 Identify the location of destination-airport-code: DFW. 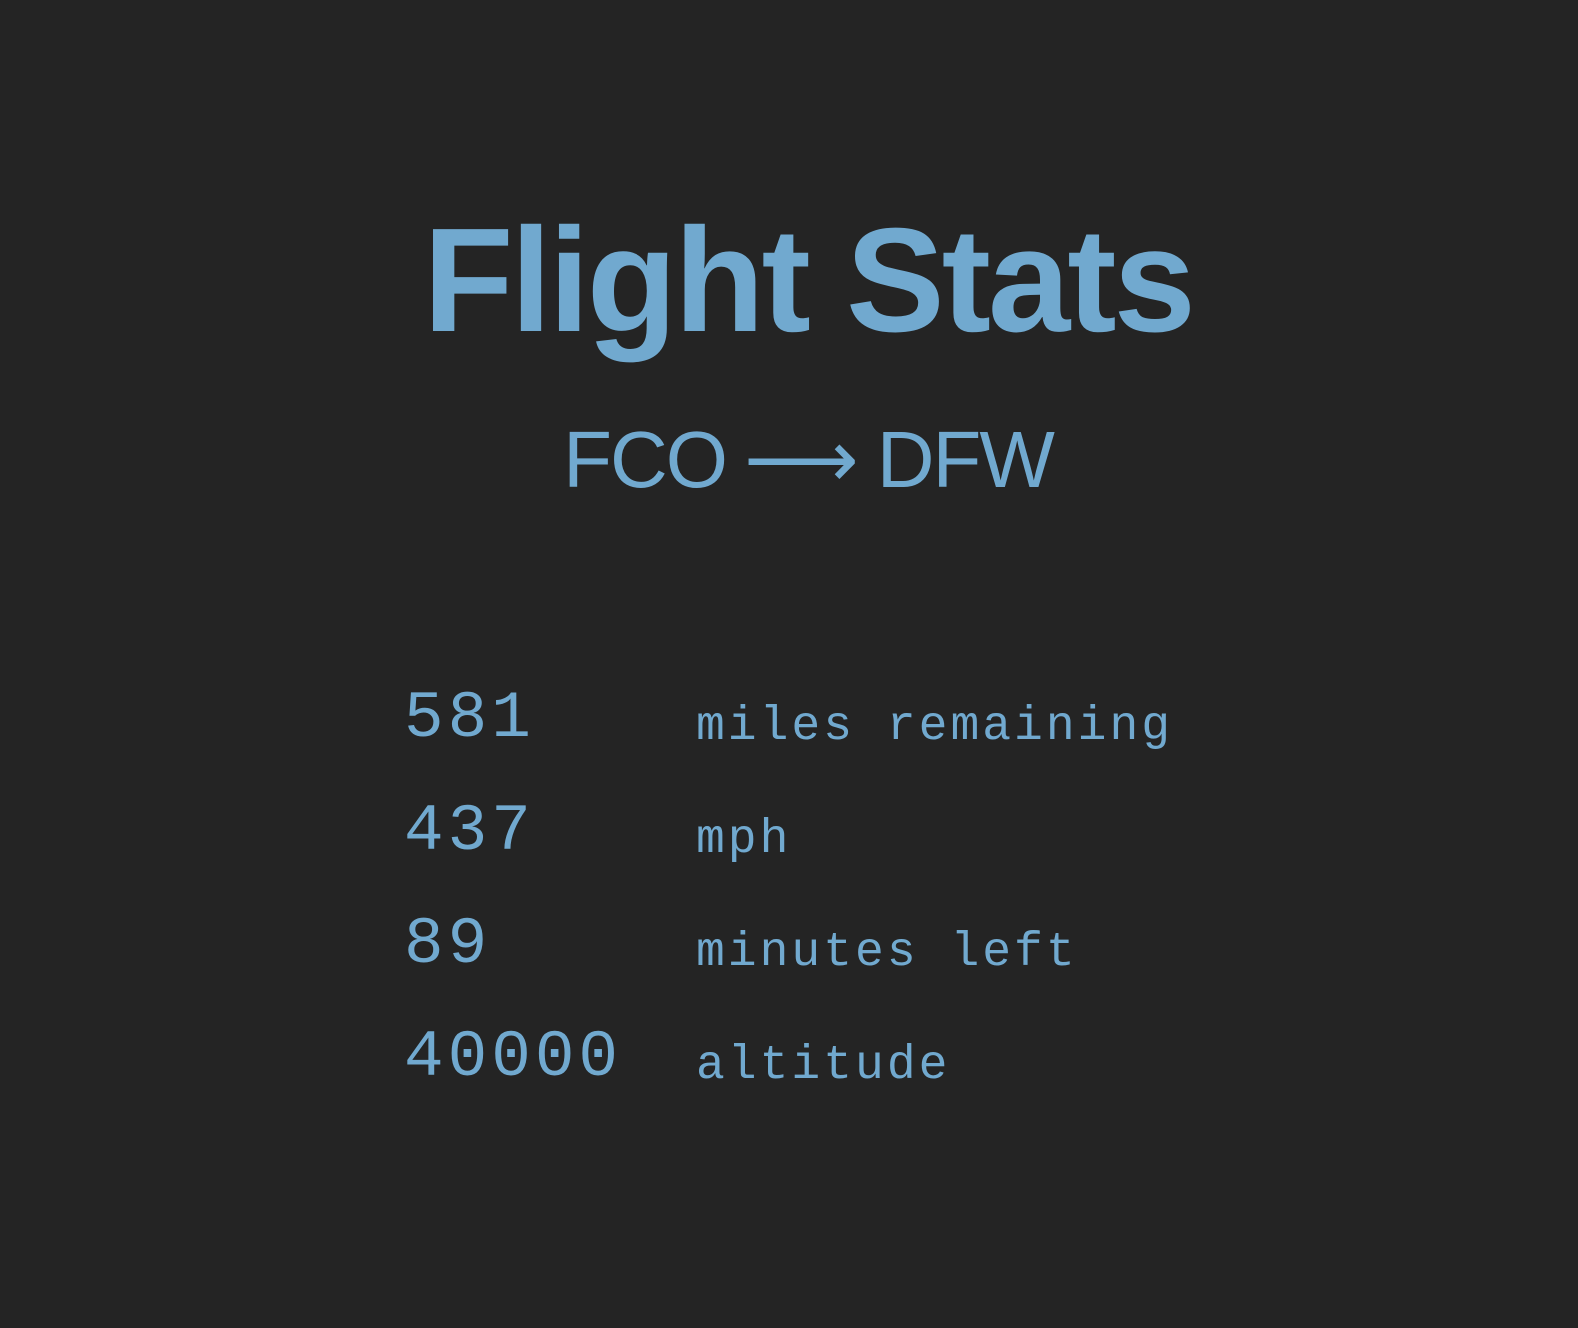
(965, 459).